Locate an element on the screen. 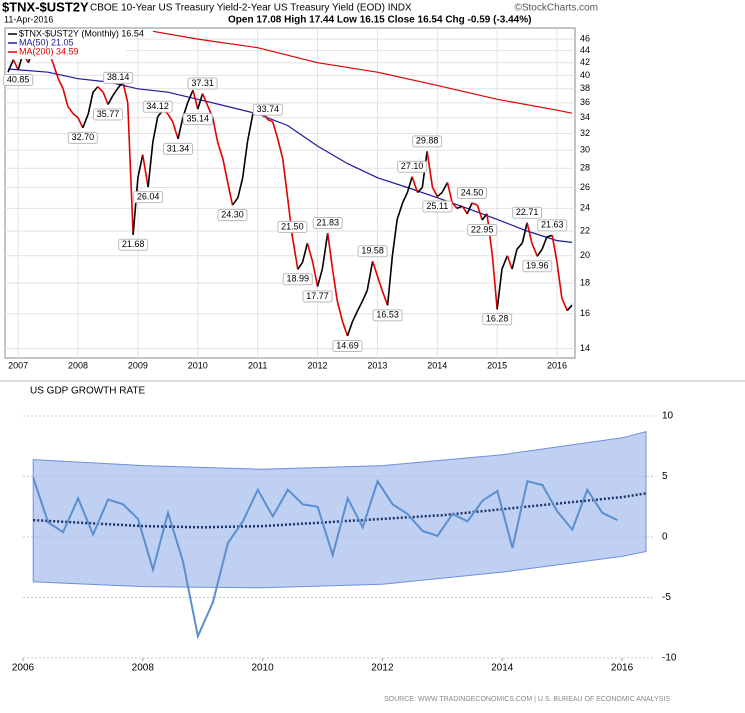  date: 11-Apr-2016 is located at coordinates (28, 19).